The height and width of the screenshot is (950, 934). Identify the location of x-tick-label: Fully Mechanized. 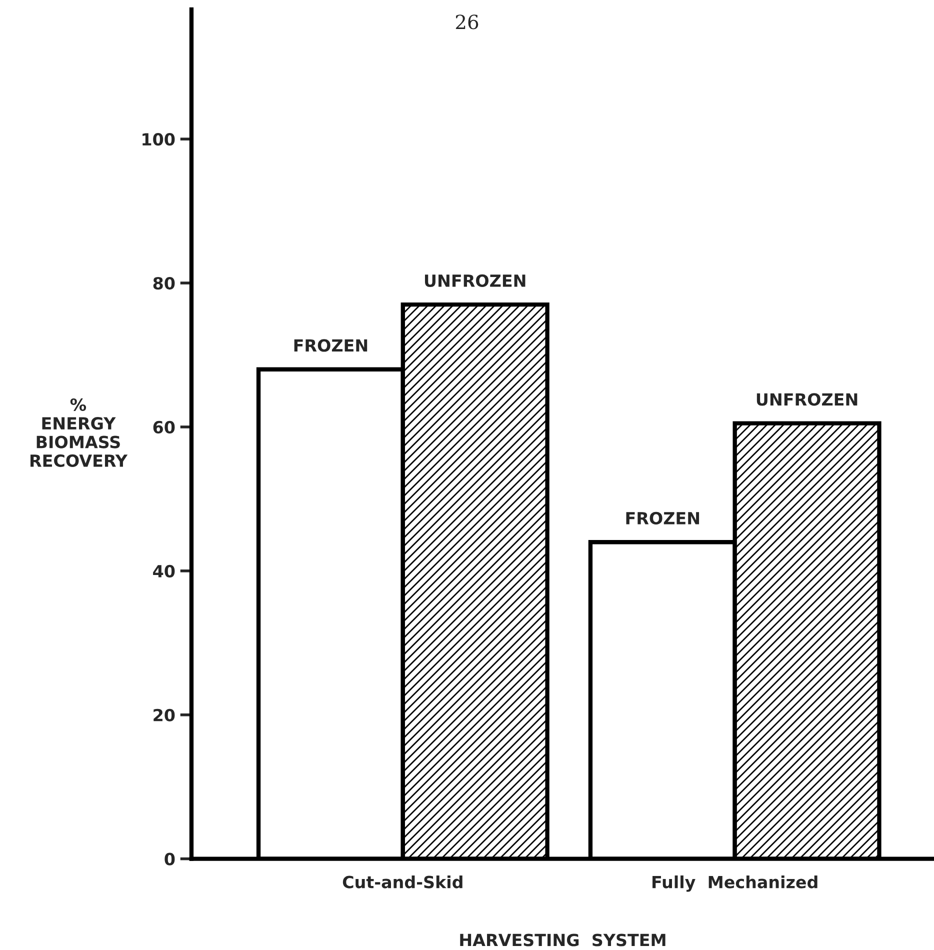
(735, 883).